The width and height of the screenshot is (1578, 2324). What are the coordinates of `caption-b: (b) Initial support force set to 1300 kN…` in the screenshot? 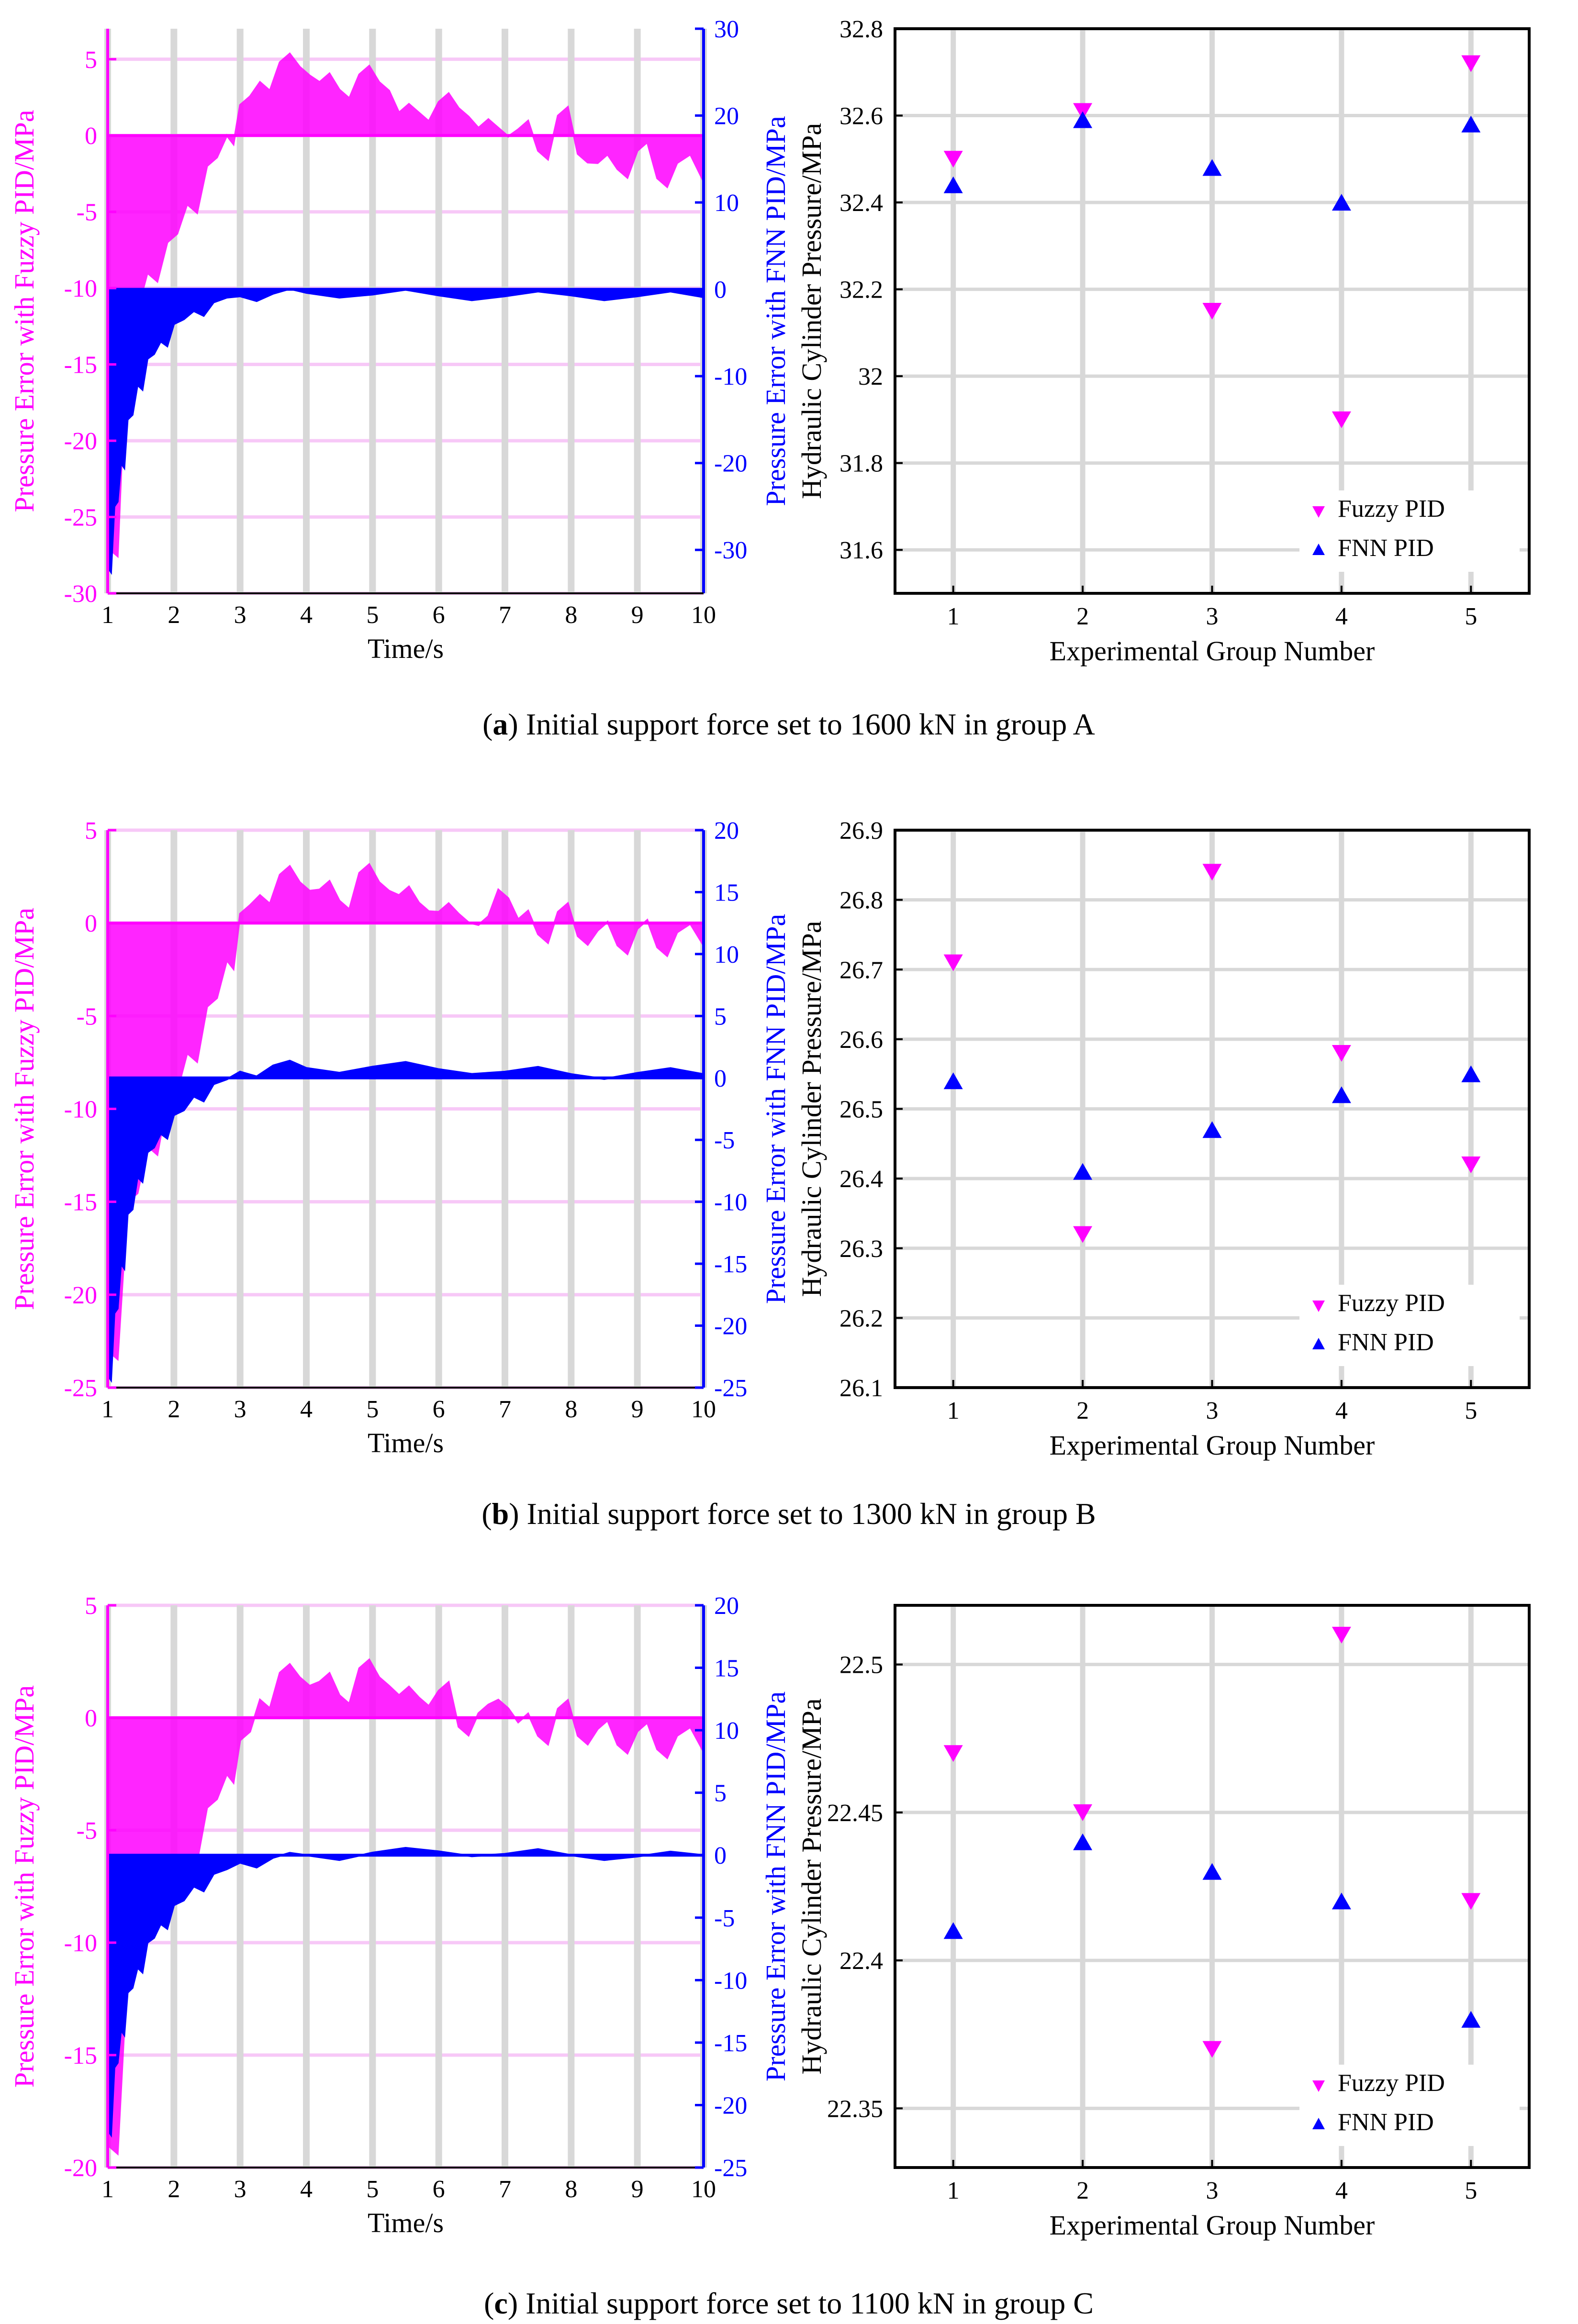 It's located at (789, 1514).